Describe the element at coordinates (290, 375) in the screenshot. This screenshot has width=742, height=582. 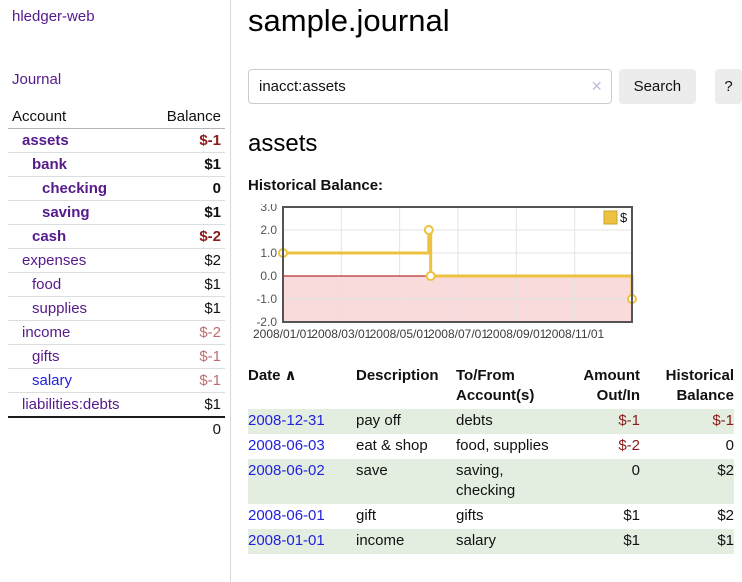
I see `sort-ascending-icon: ∧` at that location.